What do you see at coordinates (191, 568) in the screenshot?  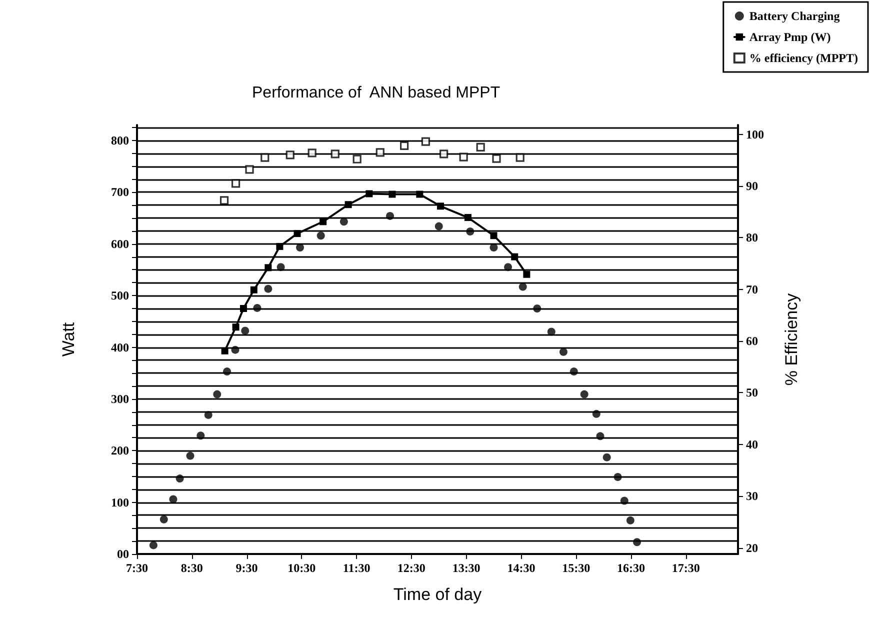 I see `x-tick-label: 8:30` at bounding box center [191, 568].